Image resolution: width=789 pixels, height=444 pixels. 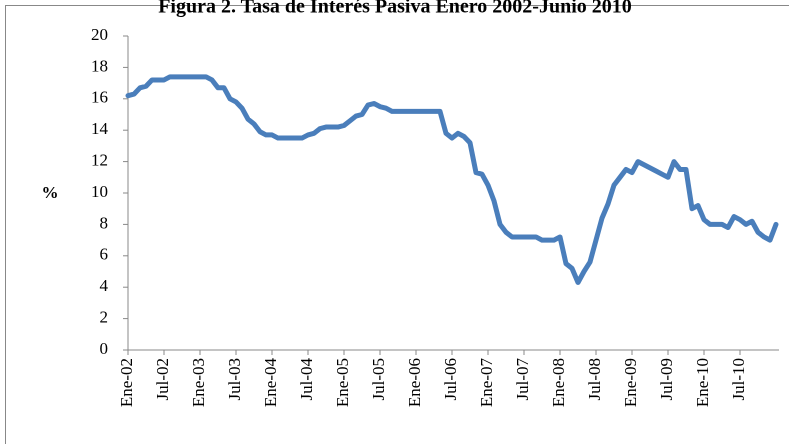 I want to click on y-tick-label: 4, so click(x=104, y=285).